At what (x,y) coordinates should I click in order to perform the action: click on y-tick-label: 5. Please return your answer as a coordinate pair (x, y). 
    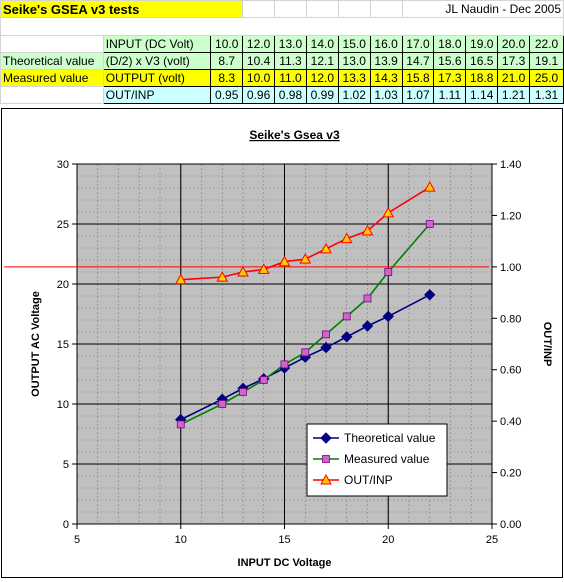
    Looking at the image, I should click on (66, 465).